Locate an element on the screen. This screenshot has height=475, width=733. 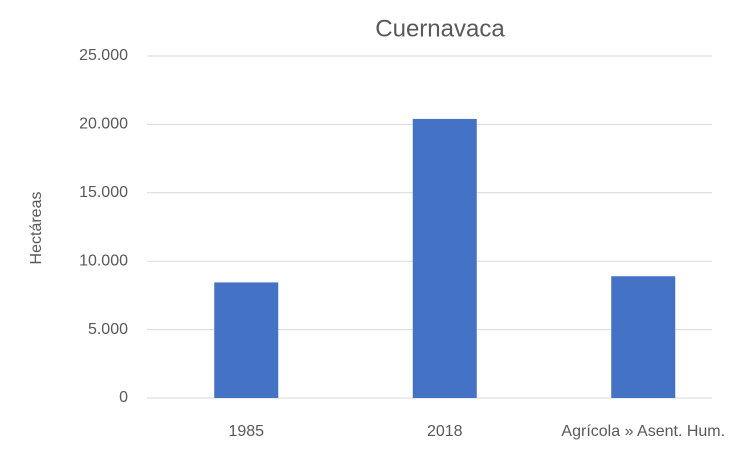
y-tick-label: 5.000 is located at coordinates (108, 329).